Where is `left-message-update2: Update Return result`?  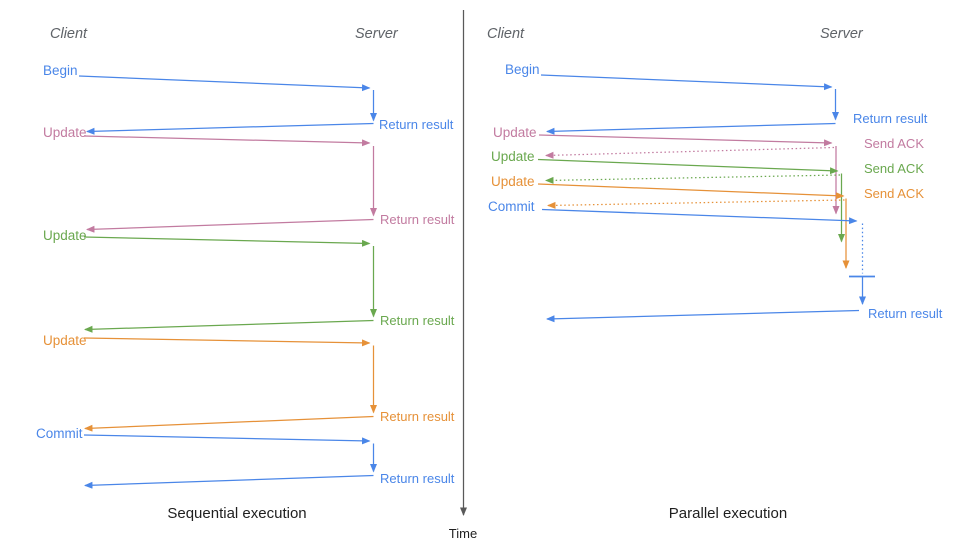
left-message-update2: Update Return result is located at coordinates (249, 280).